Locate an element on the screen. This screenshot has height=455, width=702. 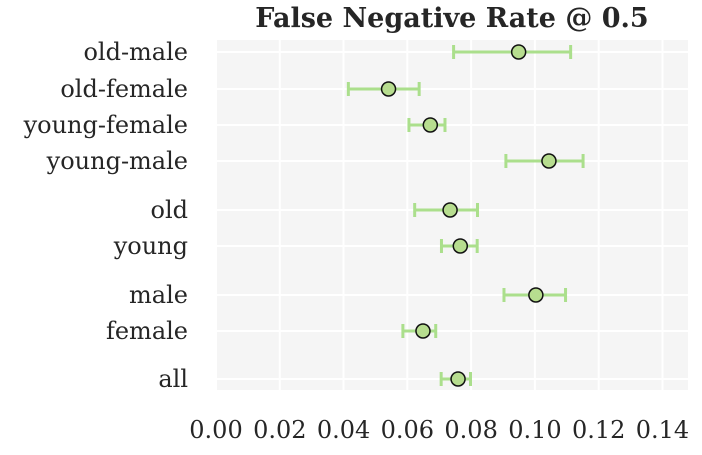
point-young is located at coordinates (460, 246).